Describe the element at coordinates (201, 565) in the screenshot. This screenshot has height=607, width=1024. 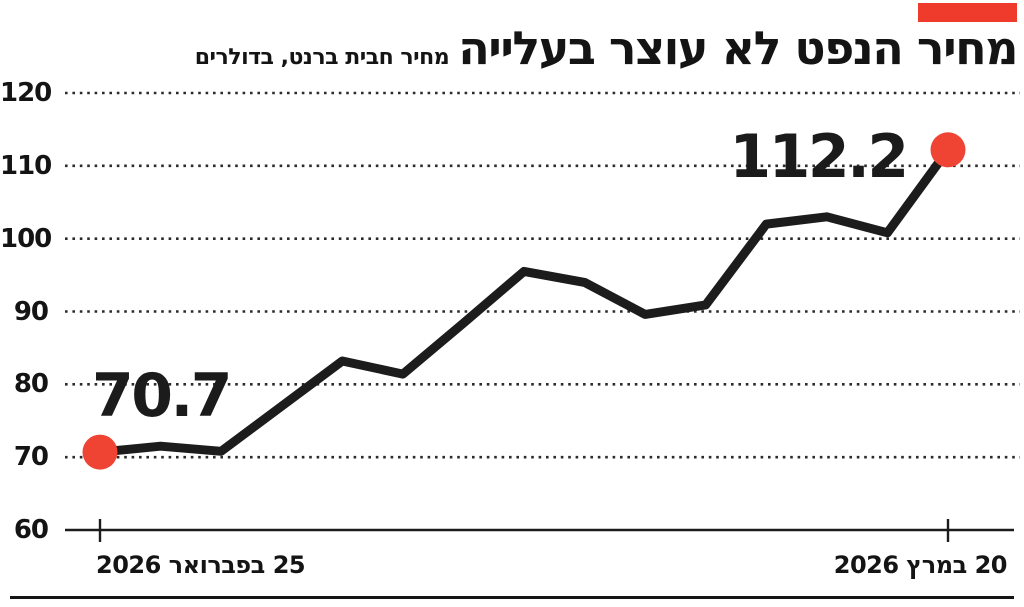
I see `x-axis-label-start: 25 בפברואר 2026` at that location.